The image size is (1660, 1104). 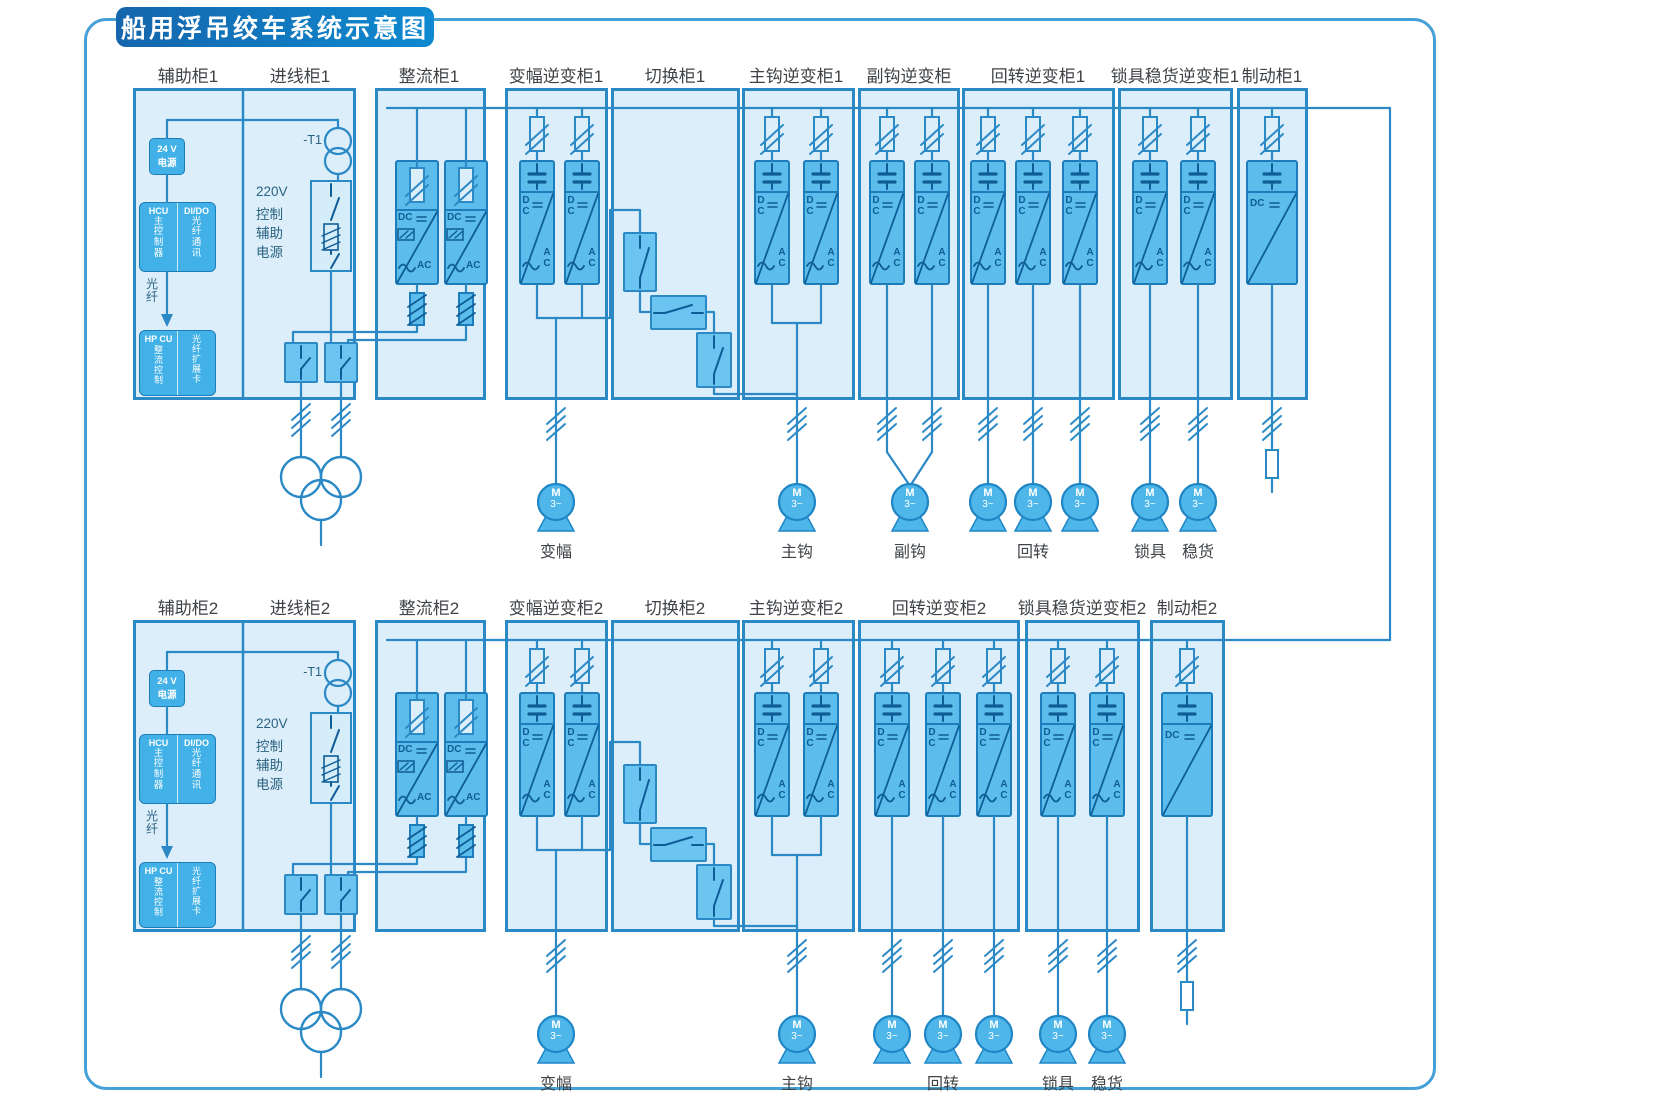 What do you see at coordinates (909, 76) in the screenshot?
I see `cabinet-label: 副钩逆变柜` at bounding box center [909, 76].